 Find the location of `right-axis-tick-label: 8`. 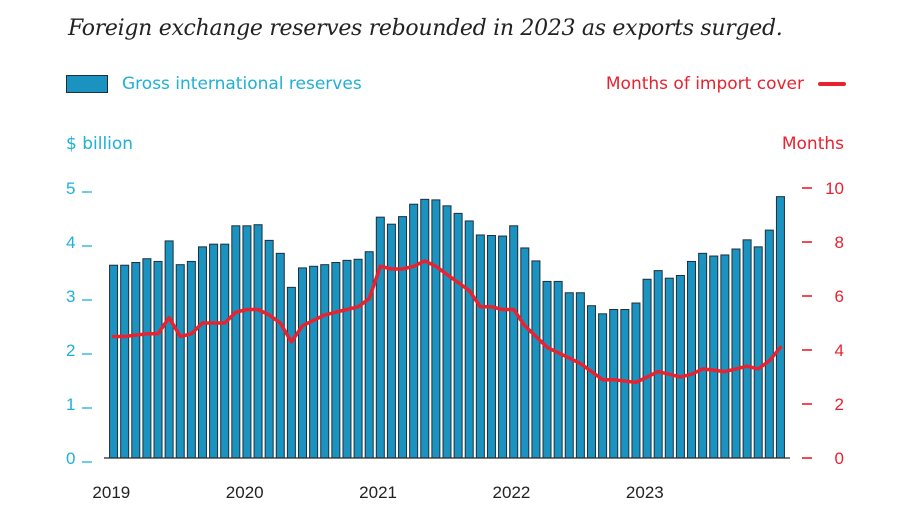

right-axis-tick-label: 8 is located at coordinates (839, 242).